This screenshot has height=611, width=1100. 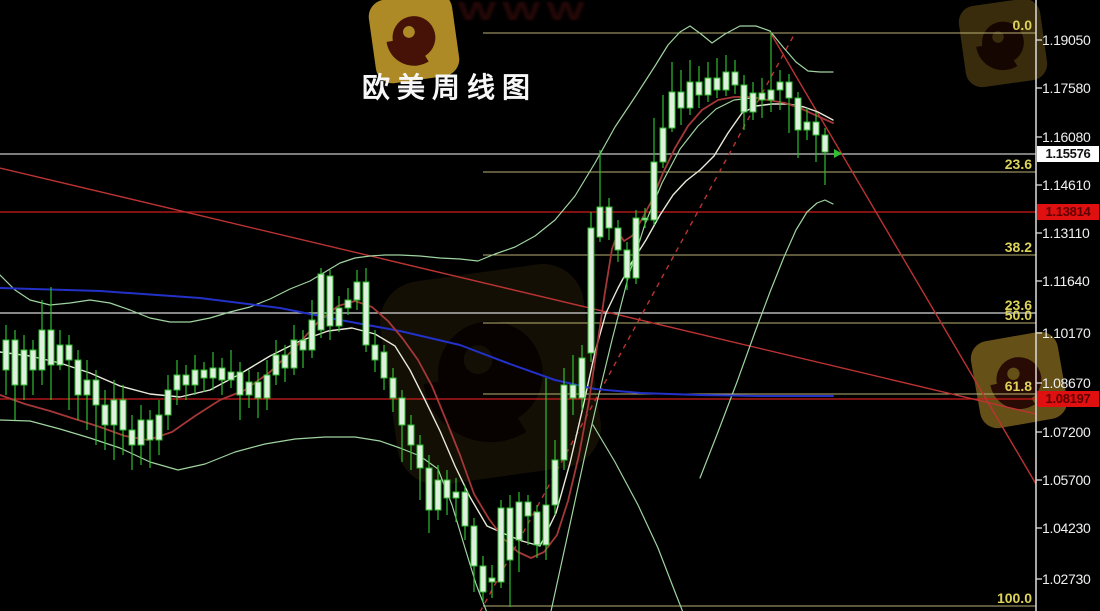 I want to click on bollinger-wide-band, so click(x=766, y=339).